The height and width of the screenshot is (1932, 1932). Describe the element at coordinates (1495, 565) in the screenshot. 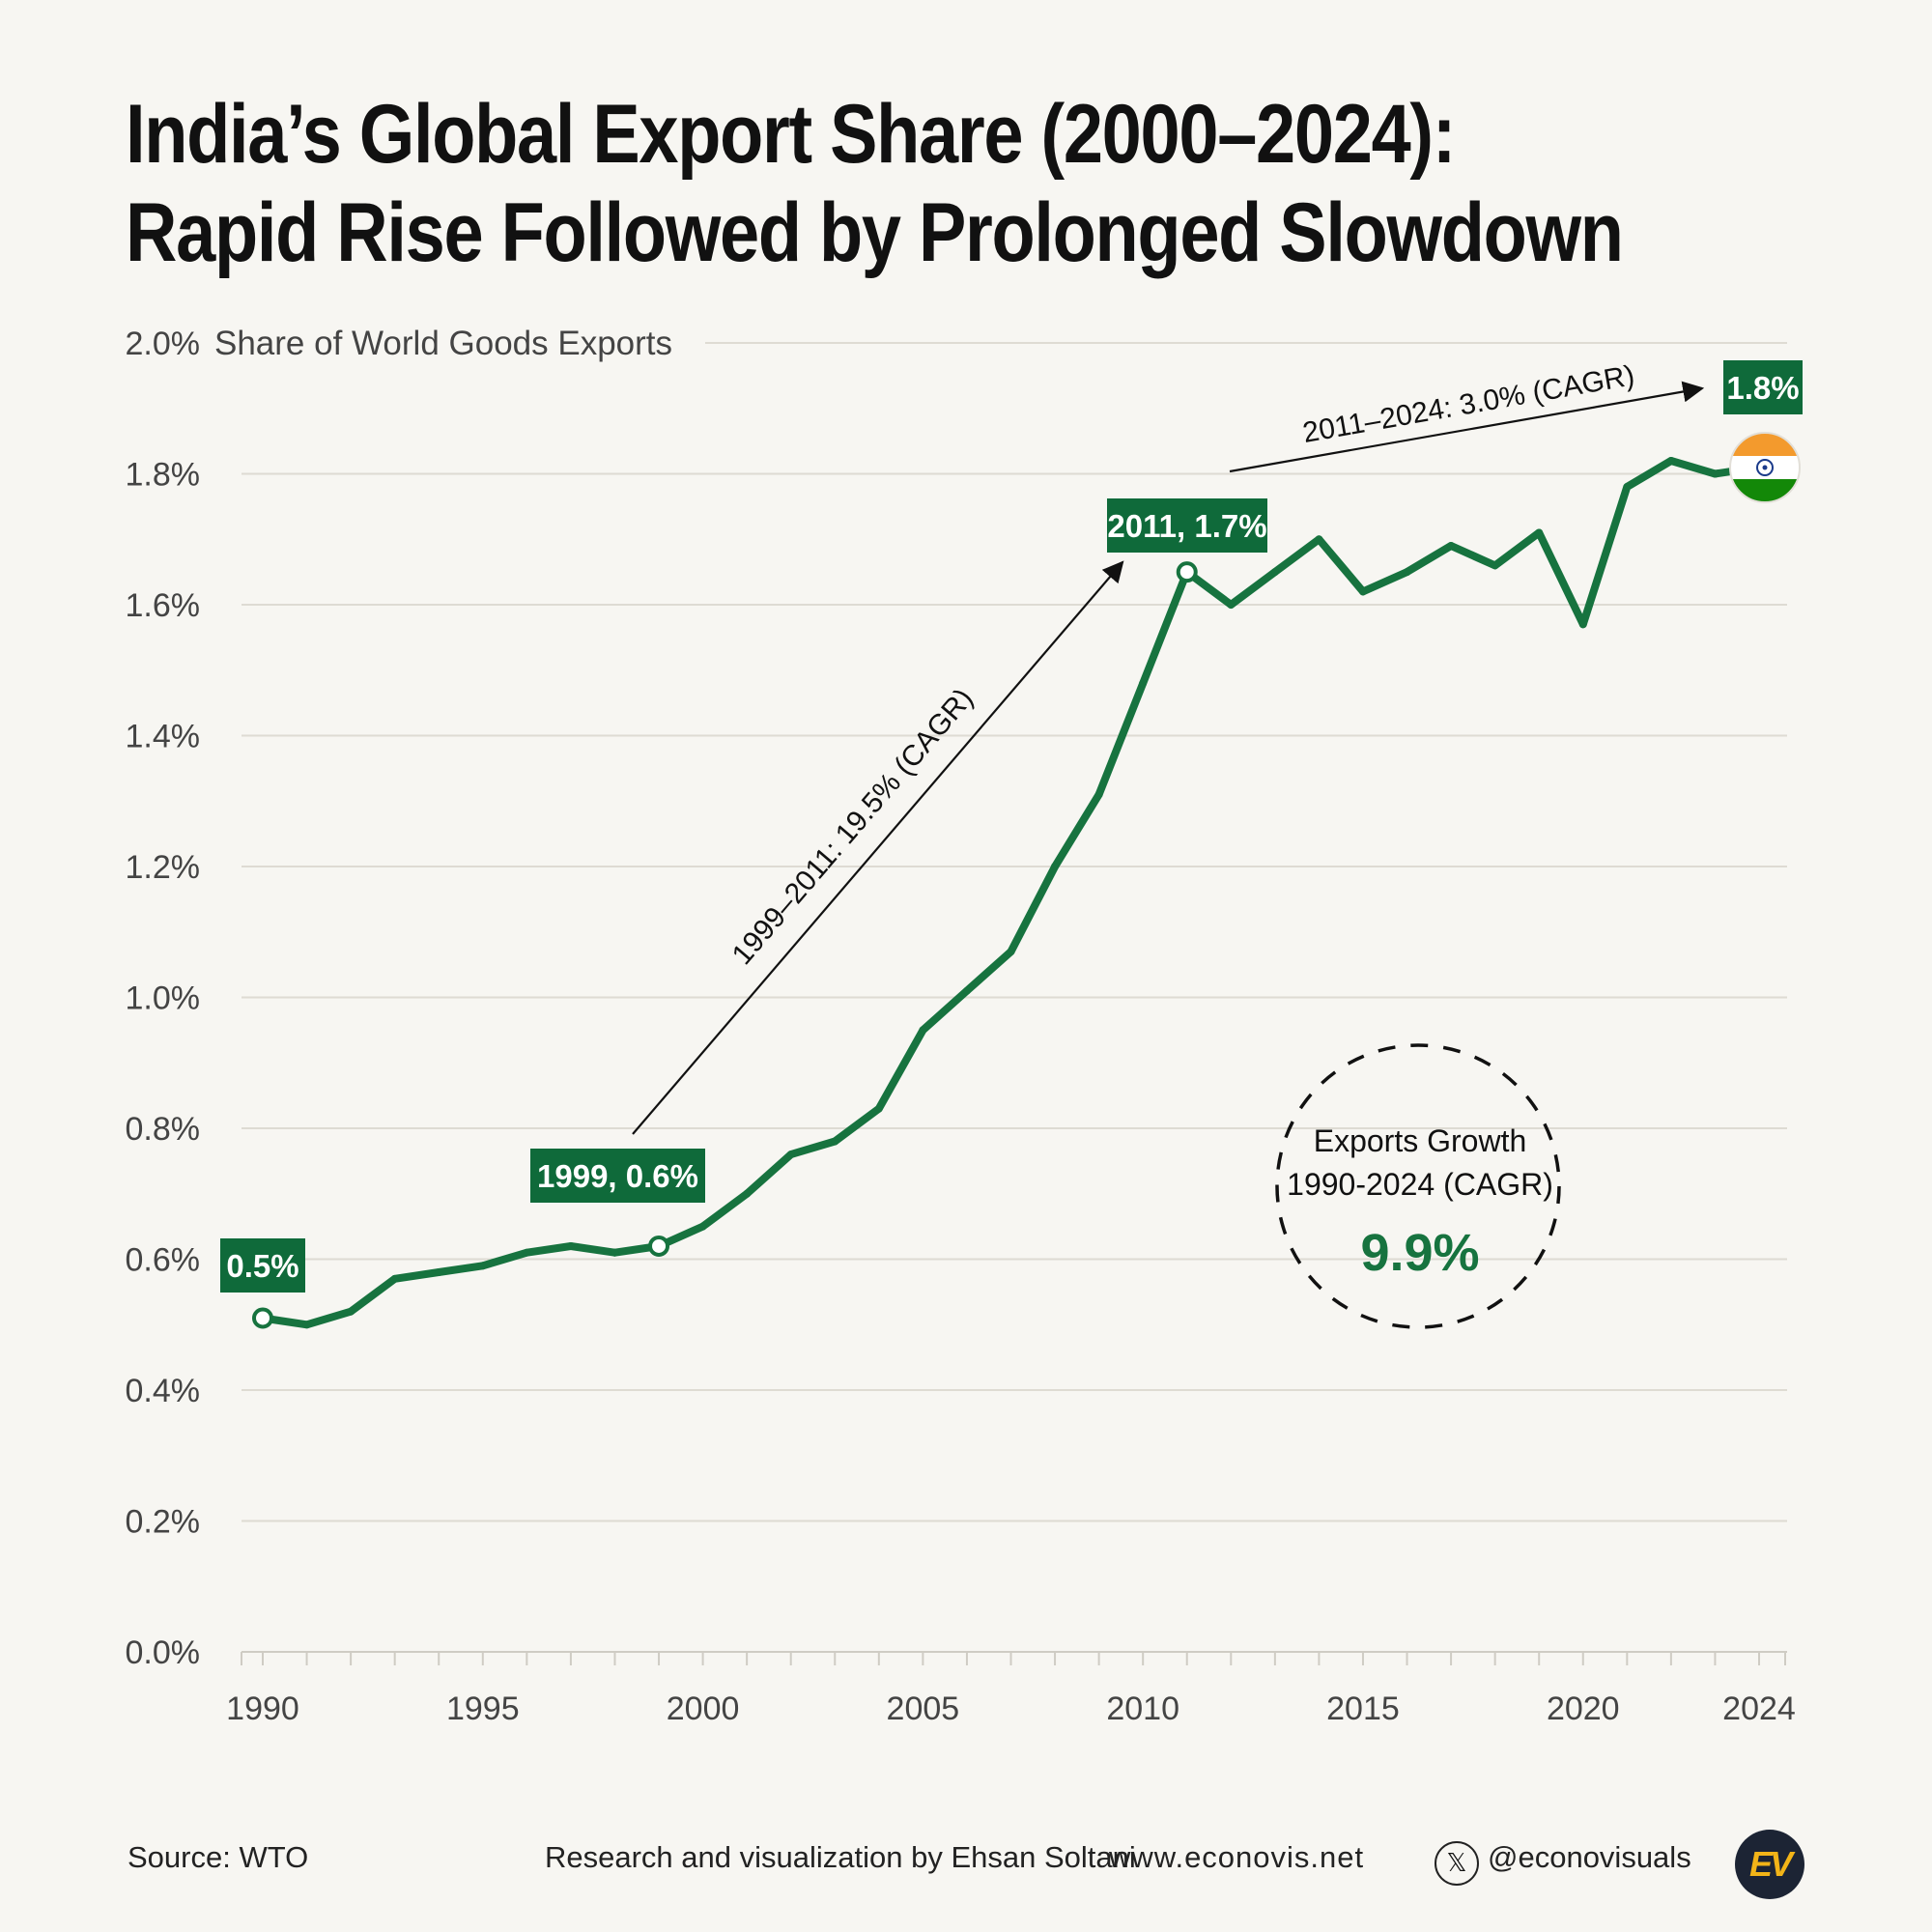

I see `data-point-2018` at that location.